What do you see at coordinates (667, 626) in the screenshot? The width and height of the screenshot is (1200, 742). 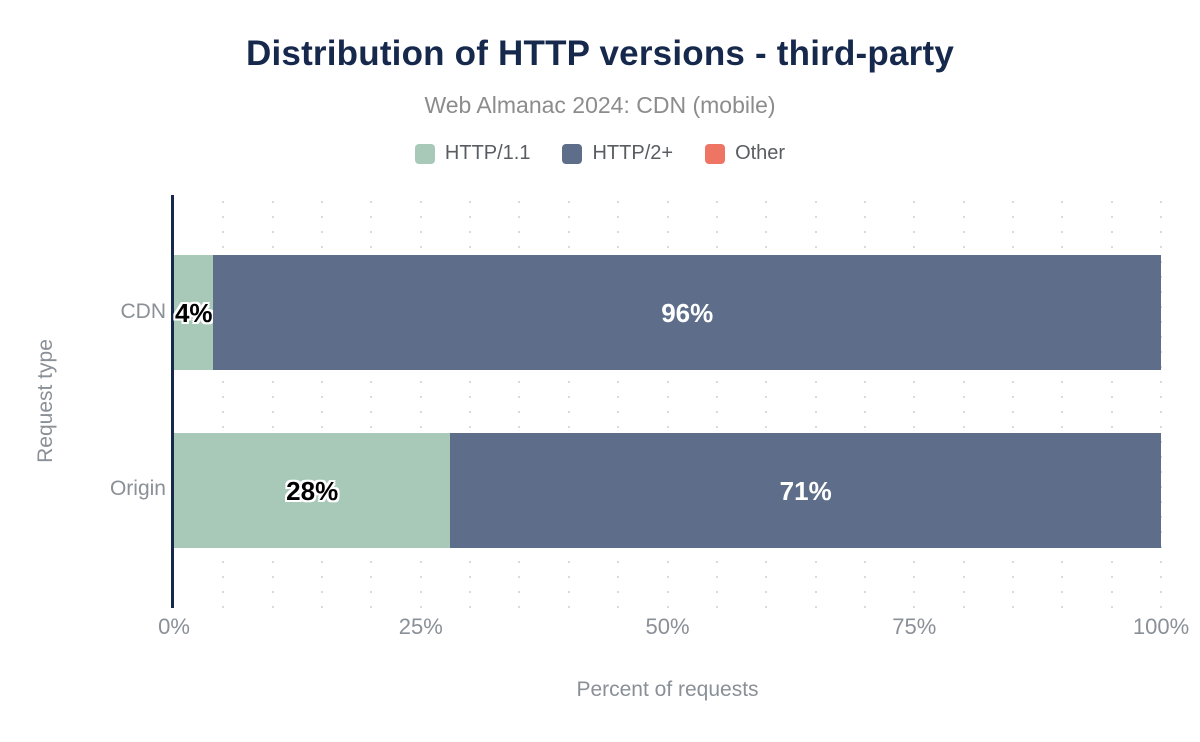 I see `x-tick-label: 50%` at bounding box center [667, 626].